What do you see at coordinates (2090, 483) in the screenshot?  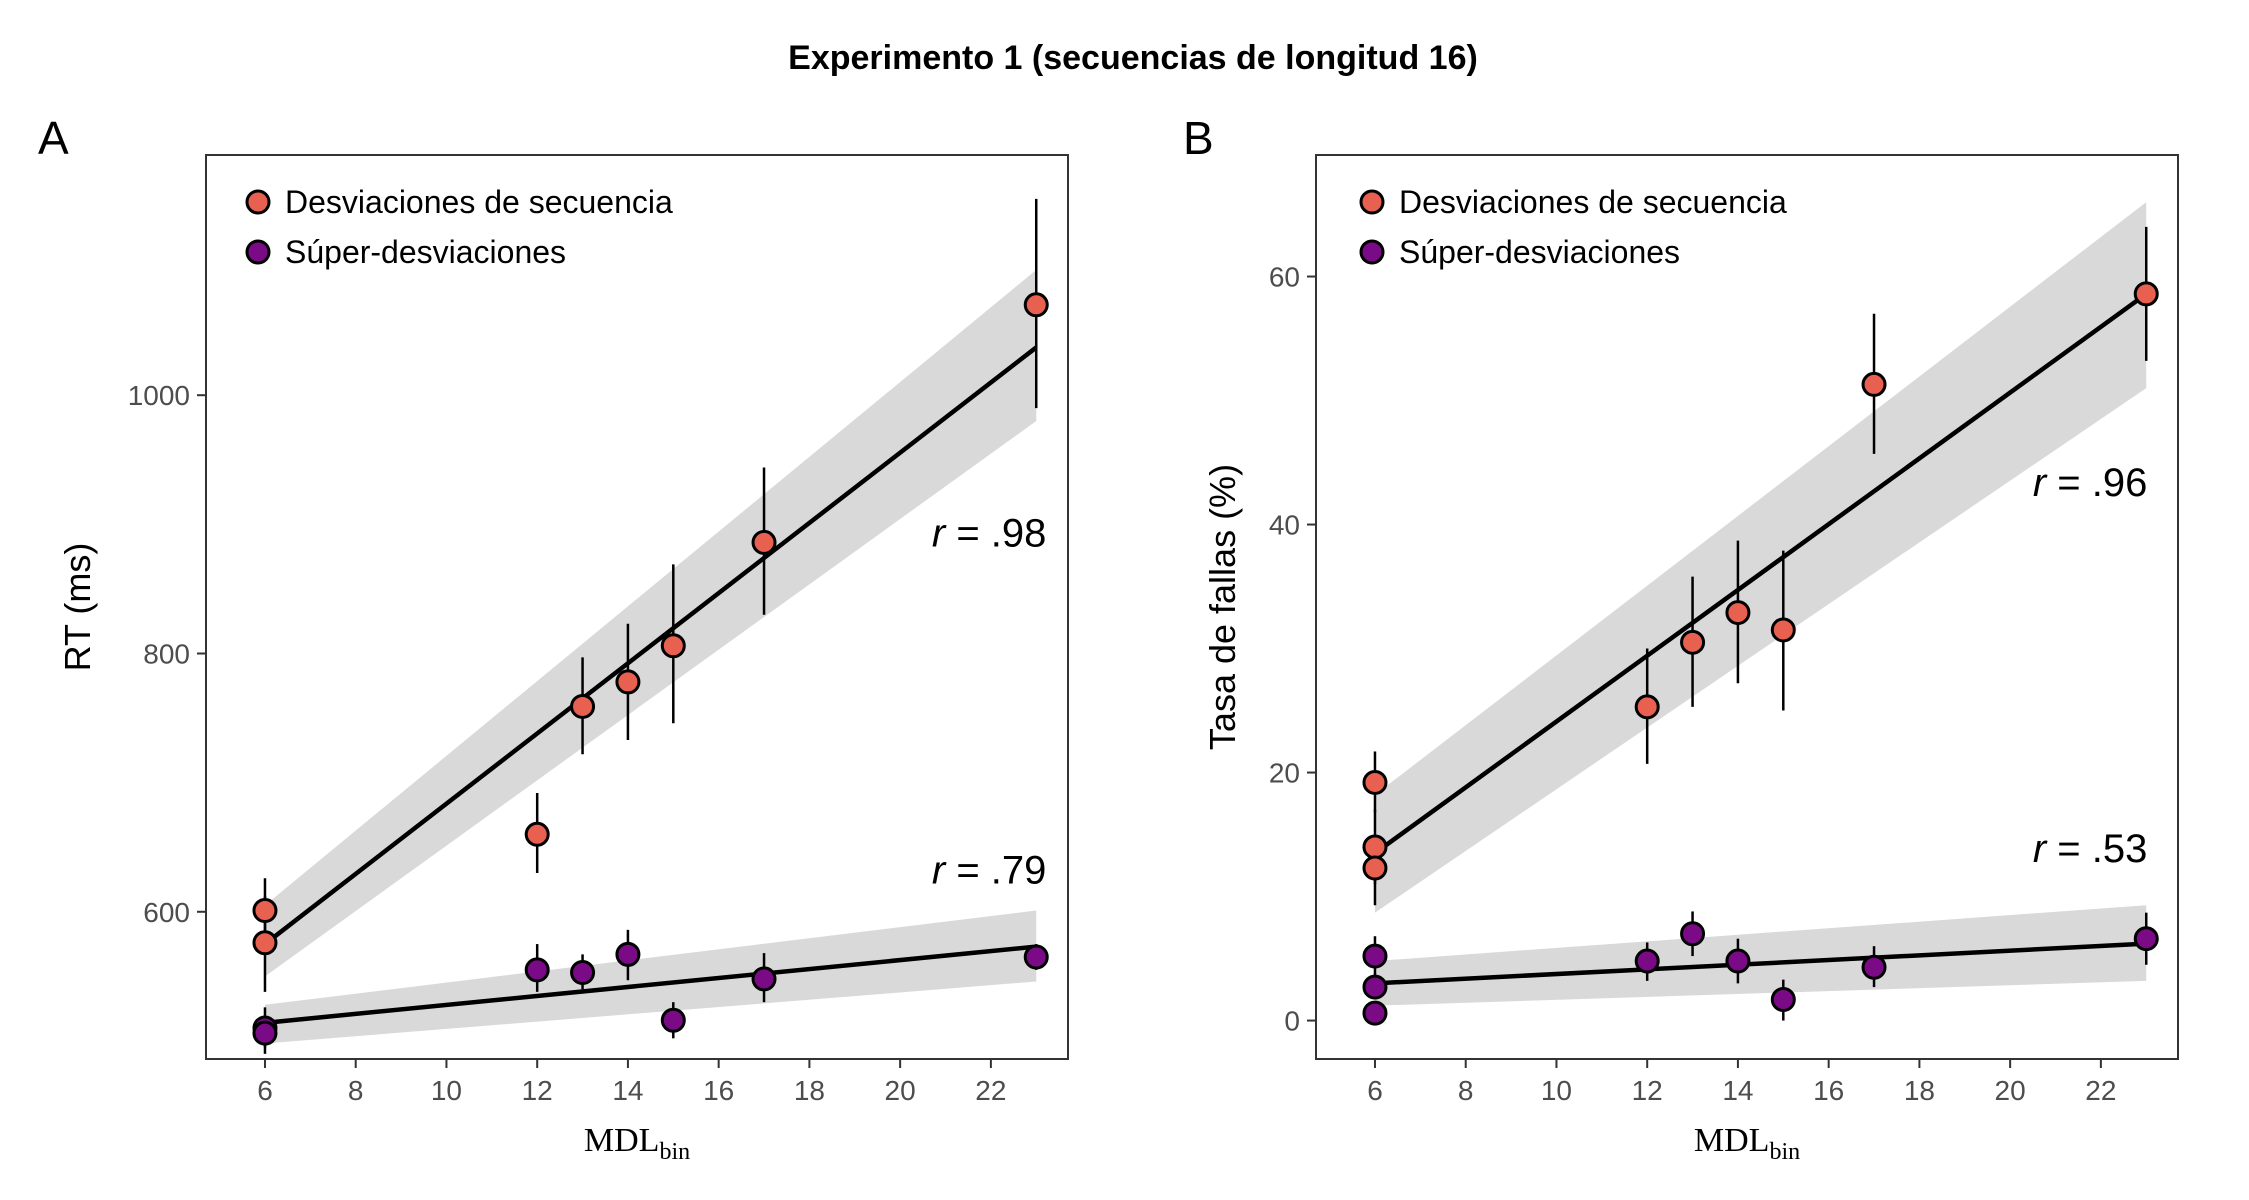 I see `correlation-label: r = .96` at bounding box center [2090, 483].